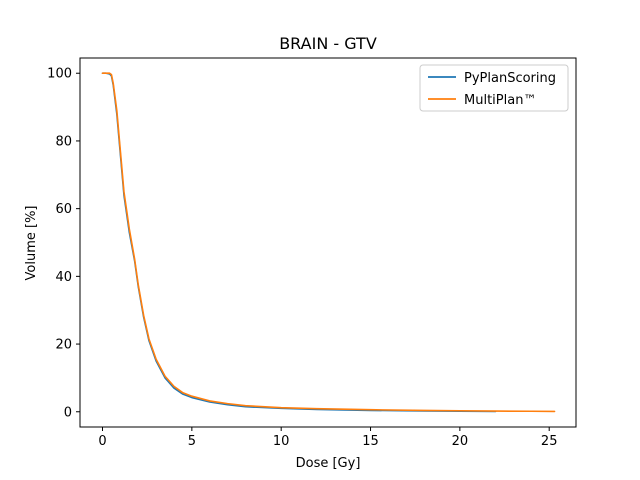 This screenshot has height=480, width=640. I want to click on legend-label: MultiPlan™, so click(500, 100).